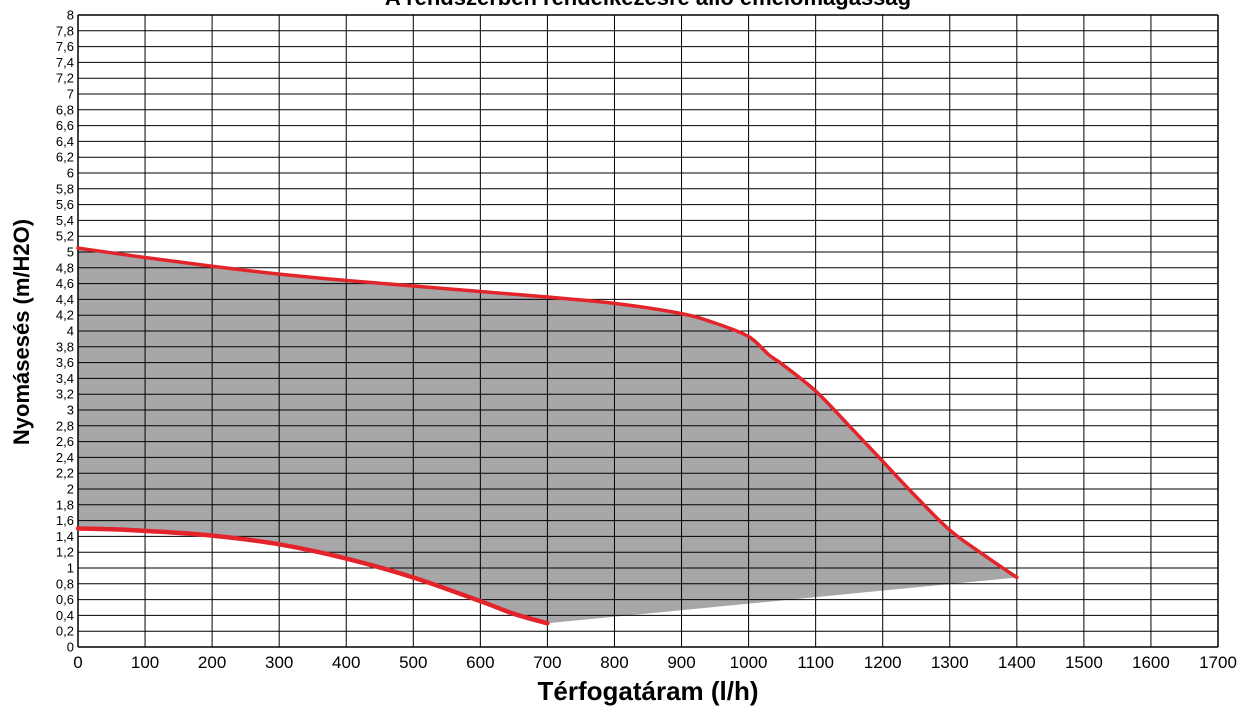  I want to click on x-tick-label: 800, so click(614, 662).